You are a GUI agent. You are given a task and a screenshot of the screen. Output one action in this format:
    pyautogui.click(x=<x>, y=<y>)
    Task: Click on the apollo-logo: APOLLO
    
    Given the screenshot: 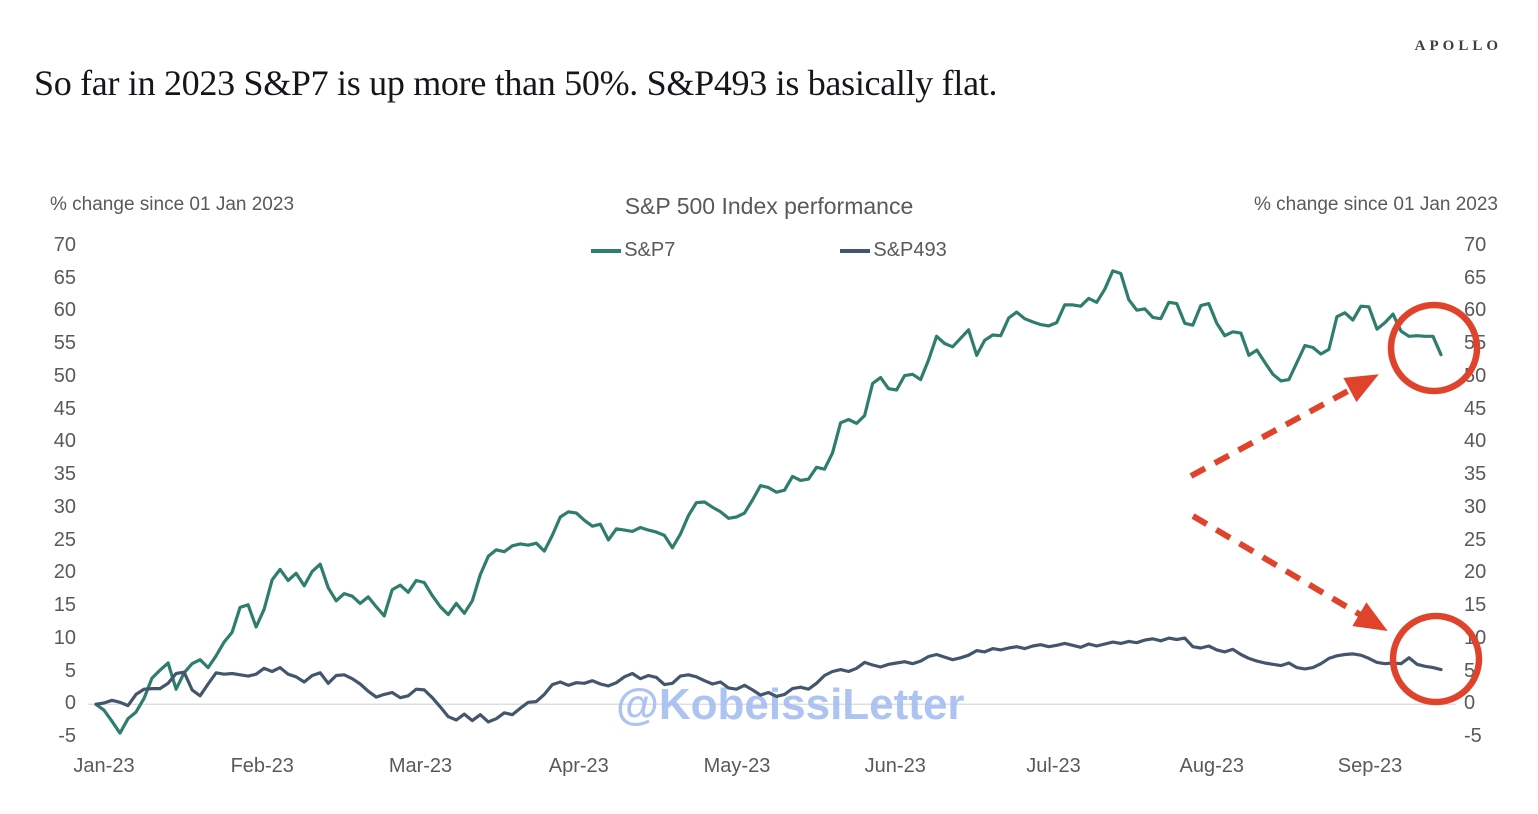 What is the action you would take?
    pyautogui.click(x=1458, y=46)
    